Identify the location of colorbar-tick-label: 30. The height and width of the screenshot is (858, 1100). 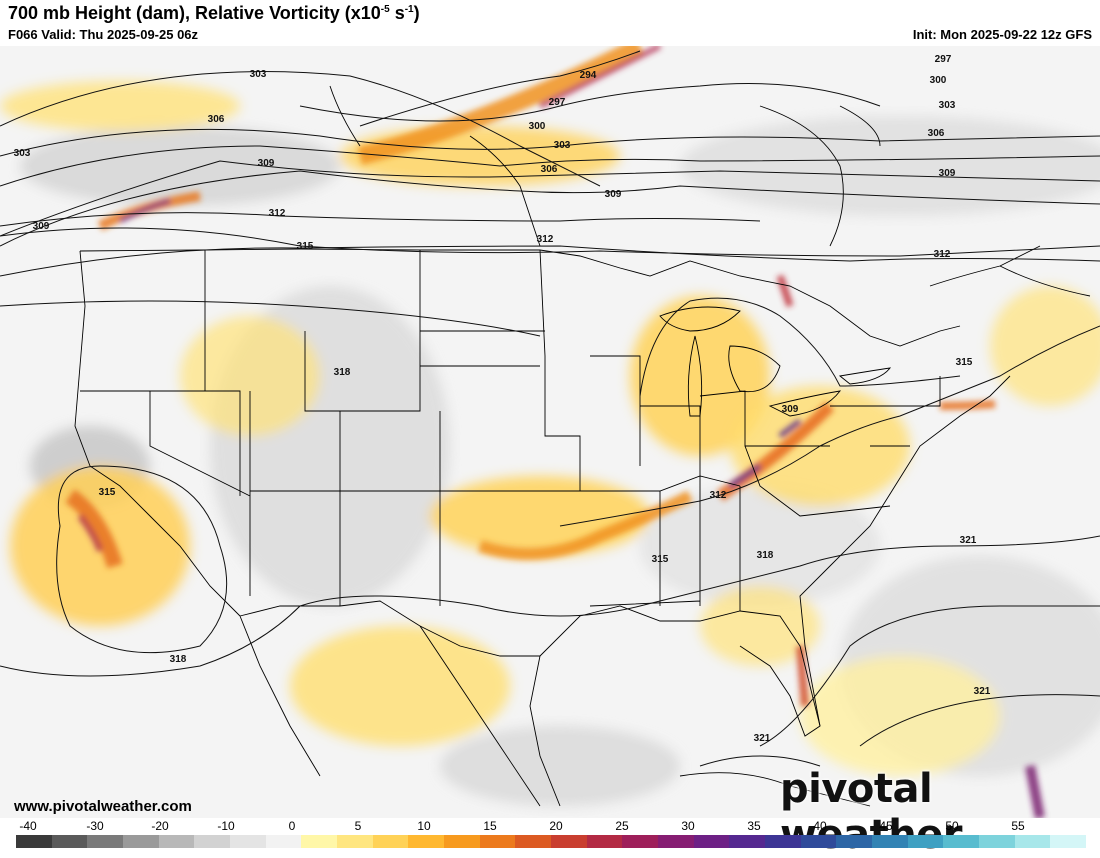
(688, 826).